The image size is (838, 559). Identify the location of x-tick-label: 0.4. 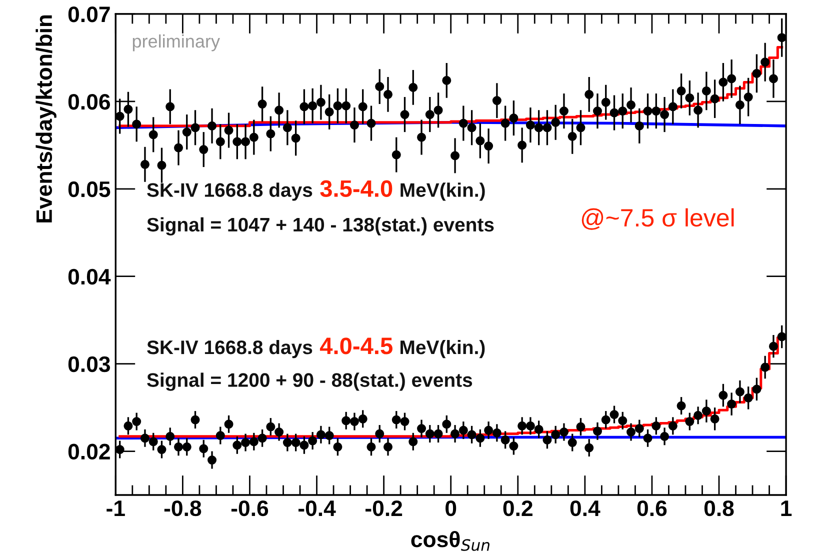
(585, 508).